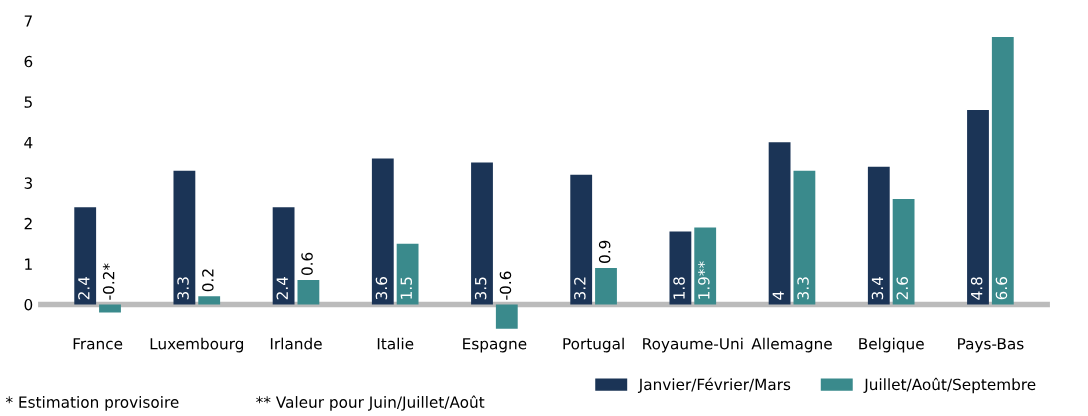 This screenshot has width=1088, height=416. I want to click on x-tick-label: Portugal, so click(593, 345).